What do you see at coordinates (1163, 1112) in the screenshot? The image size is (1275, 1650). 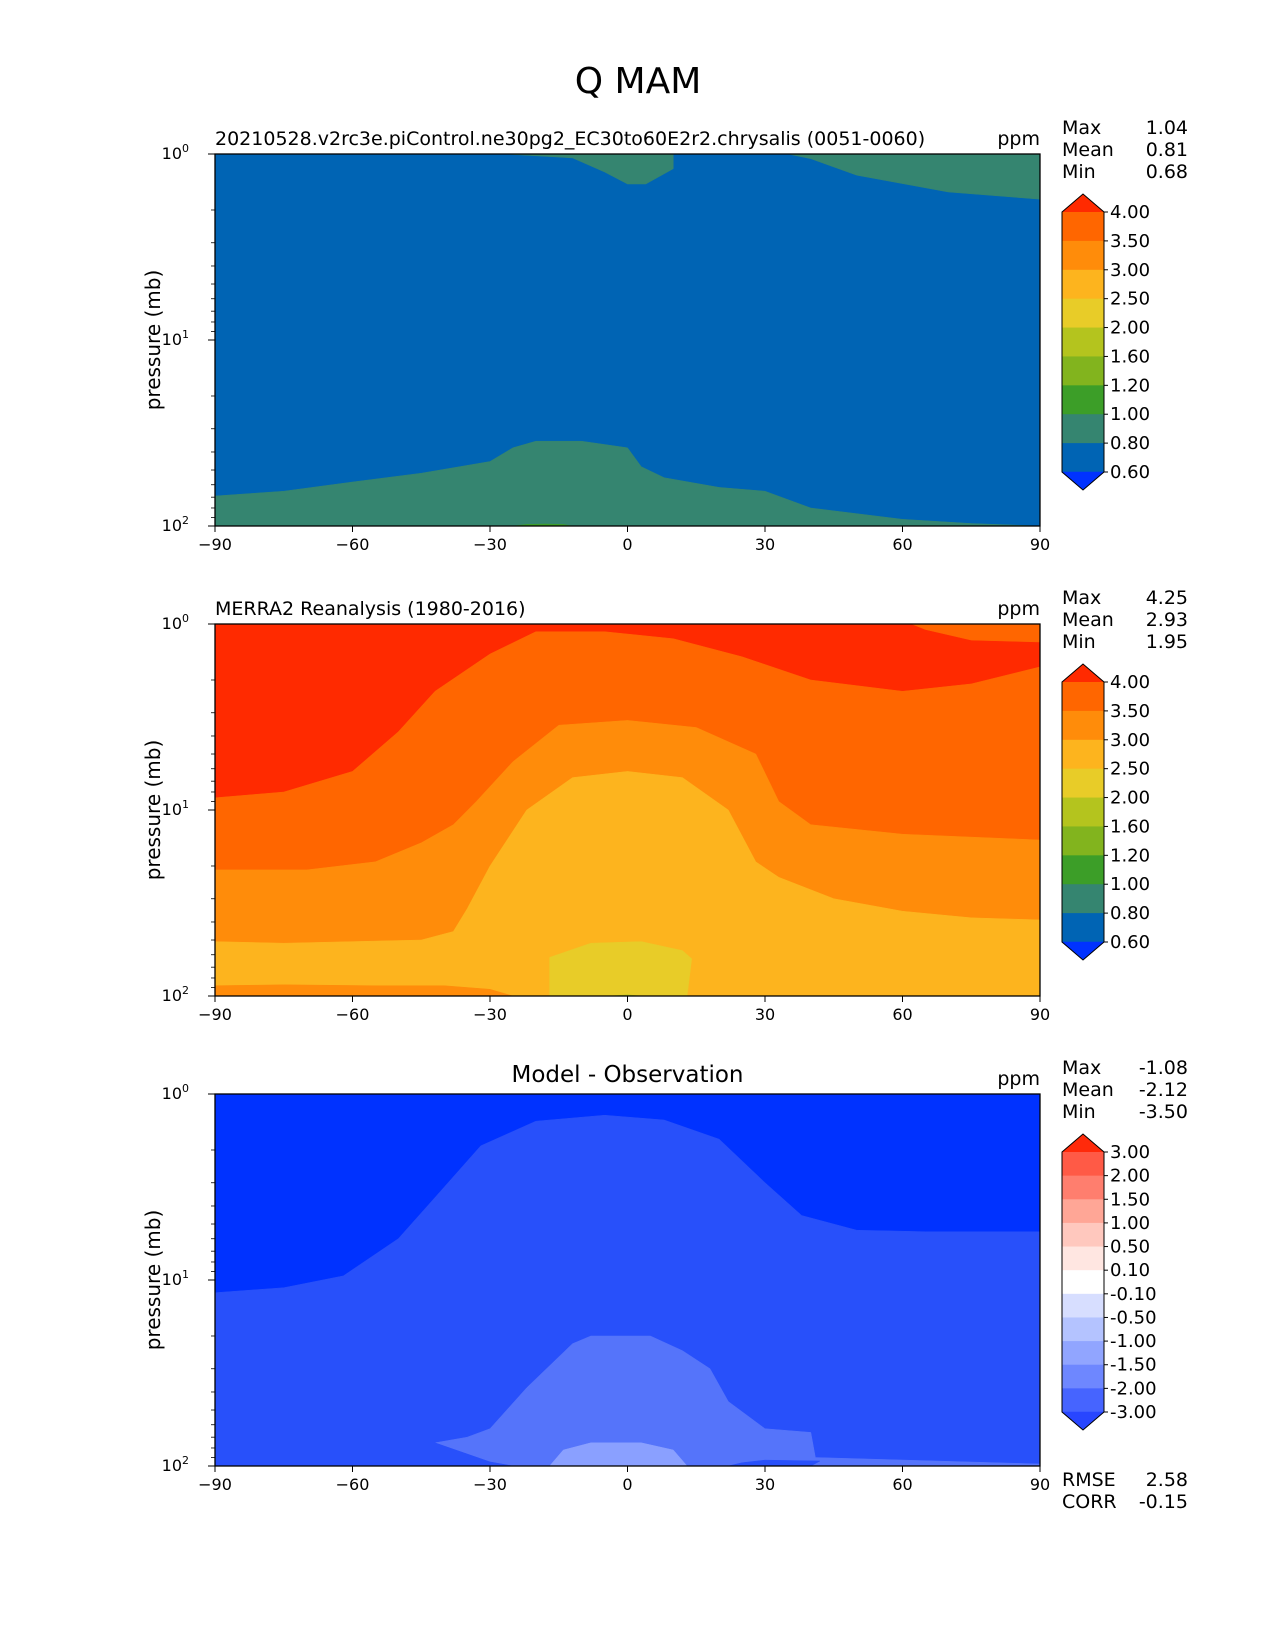 I see `stat-value: -3.50` at bounding box center [1163, 1112].